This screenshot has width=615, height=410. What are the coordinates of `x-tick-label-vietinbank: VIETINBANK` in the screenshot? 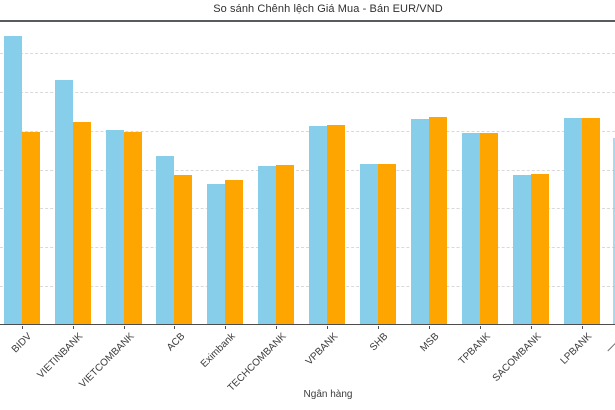 It's located at (60, 356).